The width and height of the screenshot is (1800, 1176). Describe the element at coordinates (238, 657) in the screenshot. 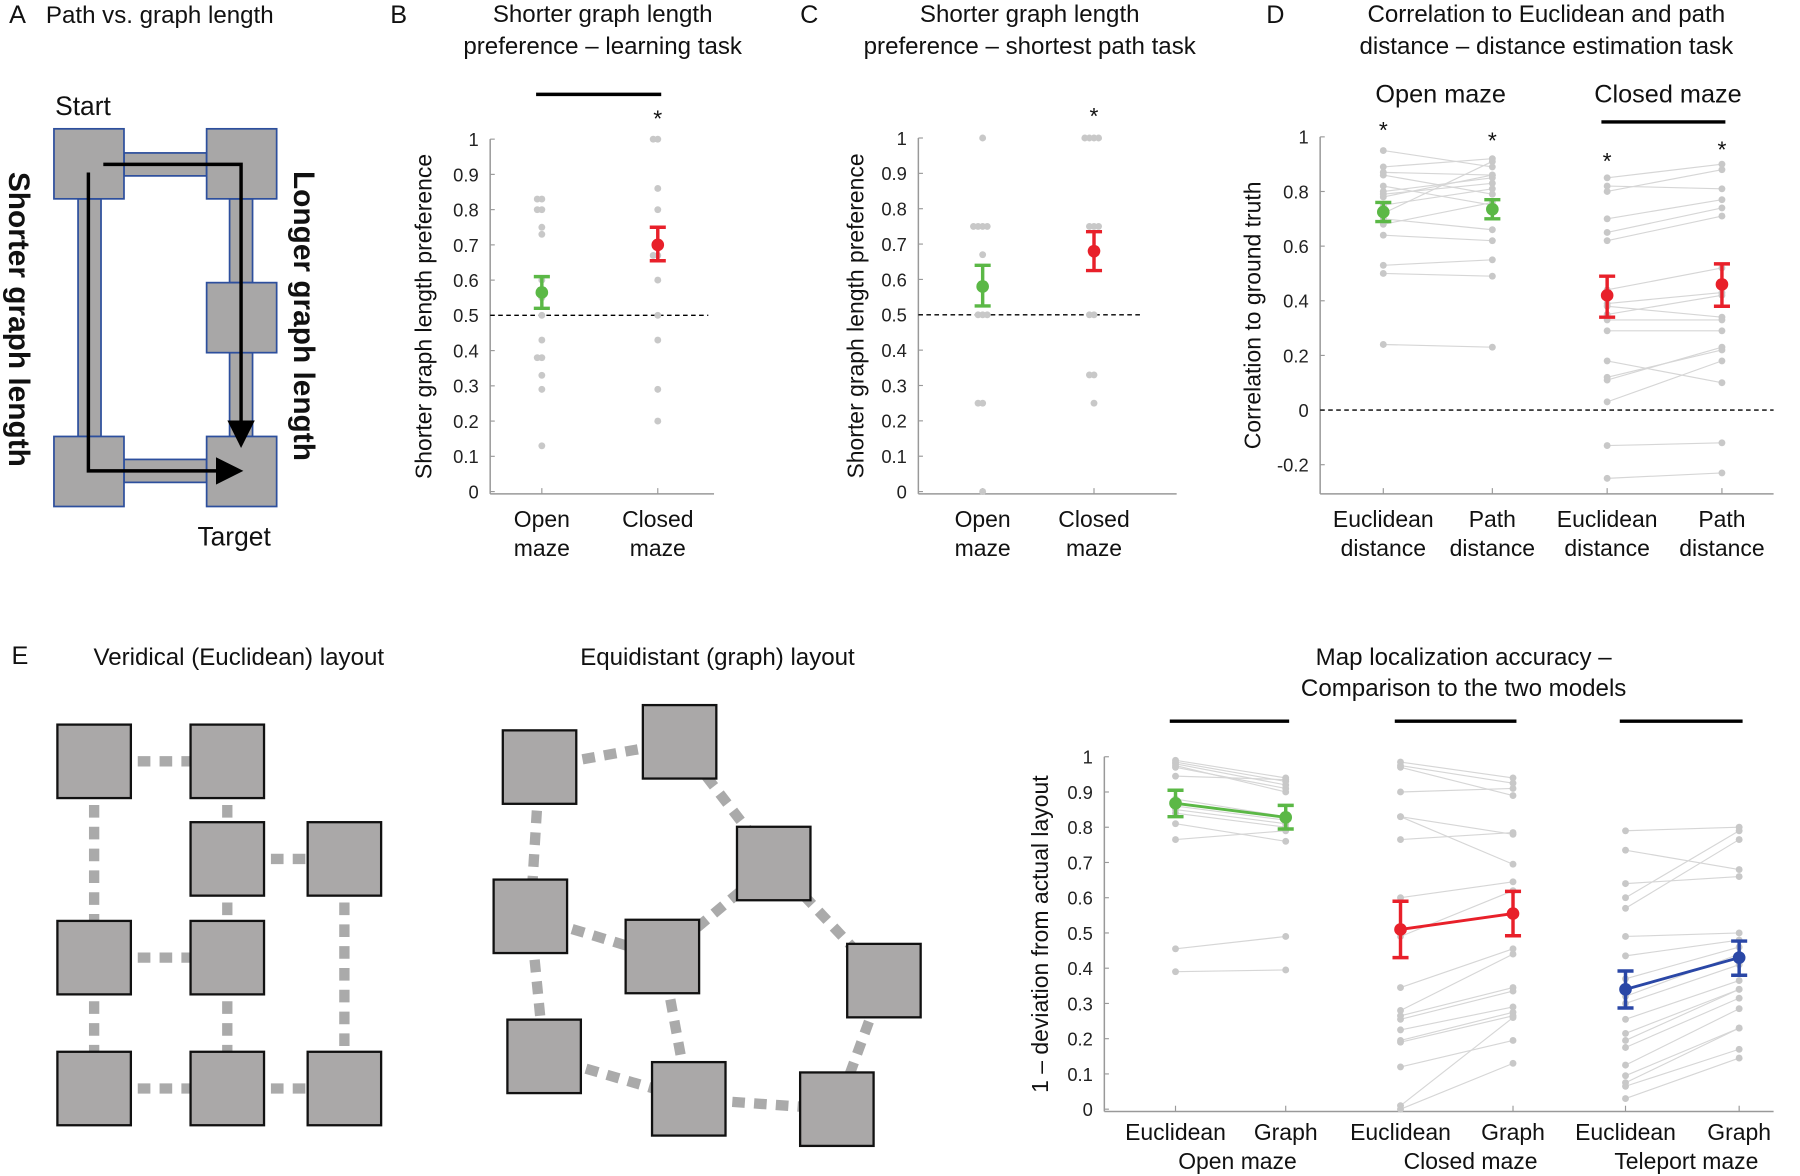

I see `veridical-layout-title: Veridical (Euclidean) layout` at that location.